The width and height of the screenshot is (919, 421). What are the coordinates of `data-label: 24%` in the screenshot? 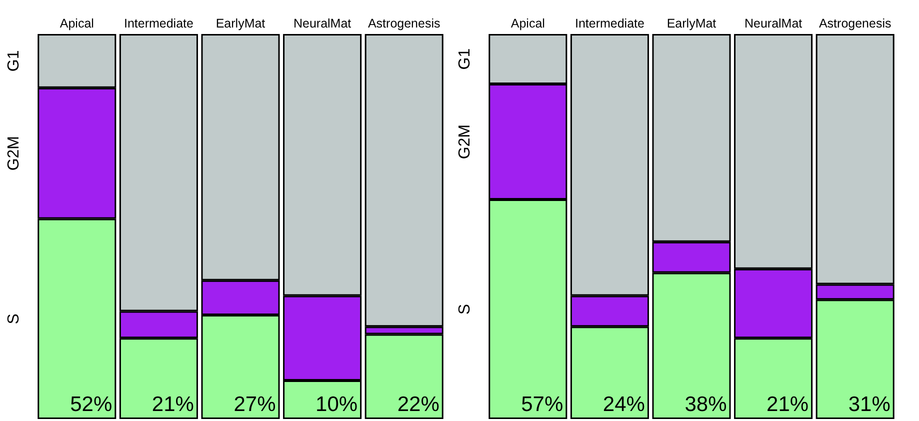 It's located at (623, 404).